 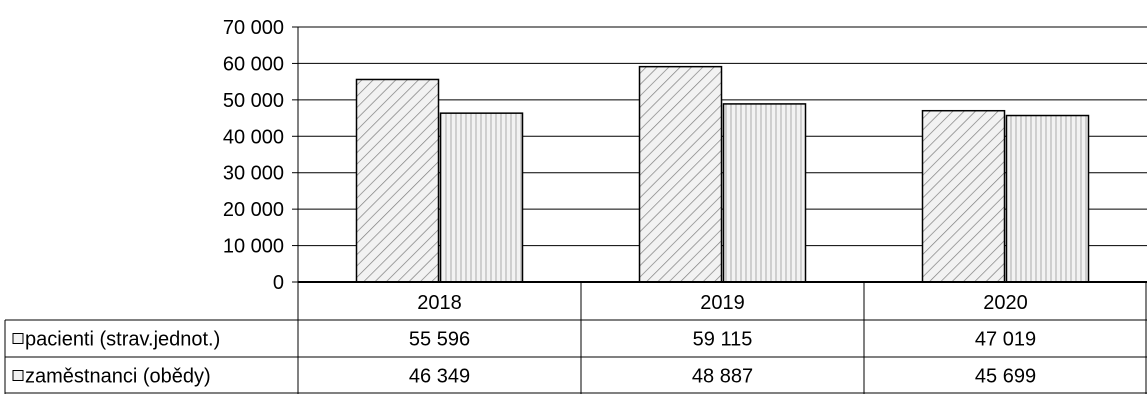 I want to click on y-tick-label: 20 000, so click(x=253, y=210).